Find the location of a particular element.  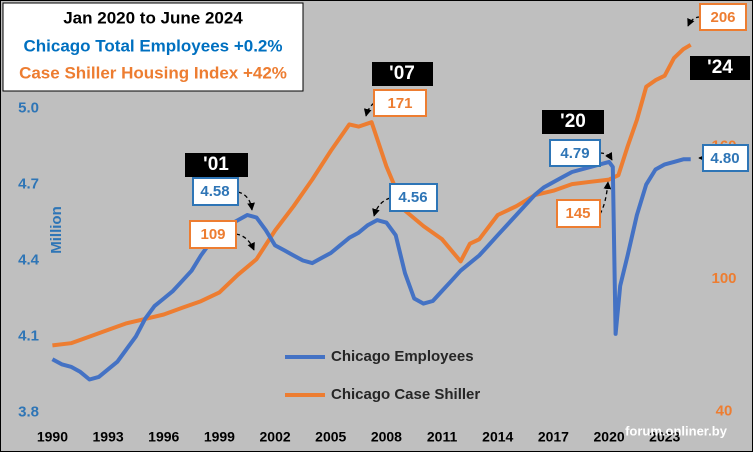

x-tick-label: 2014 is located at coordinates (497, 437).